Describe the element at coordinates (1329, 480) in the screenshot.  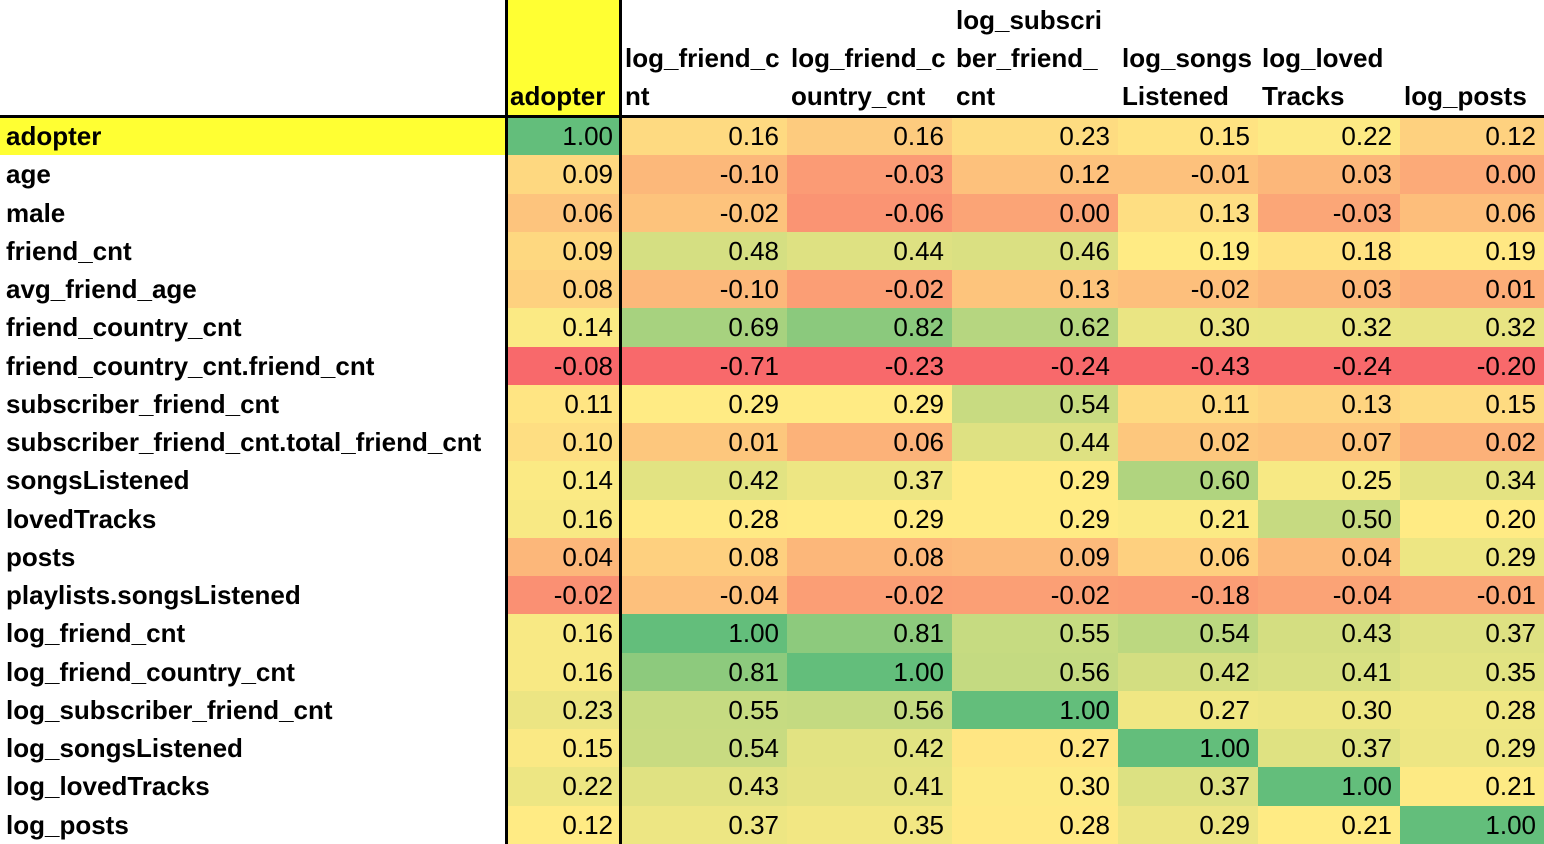
I see `value-cell: 0.25` at that location.